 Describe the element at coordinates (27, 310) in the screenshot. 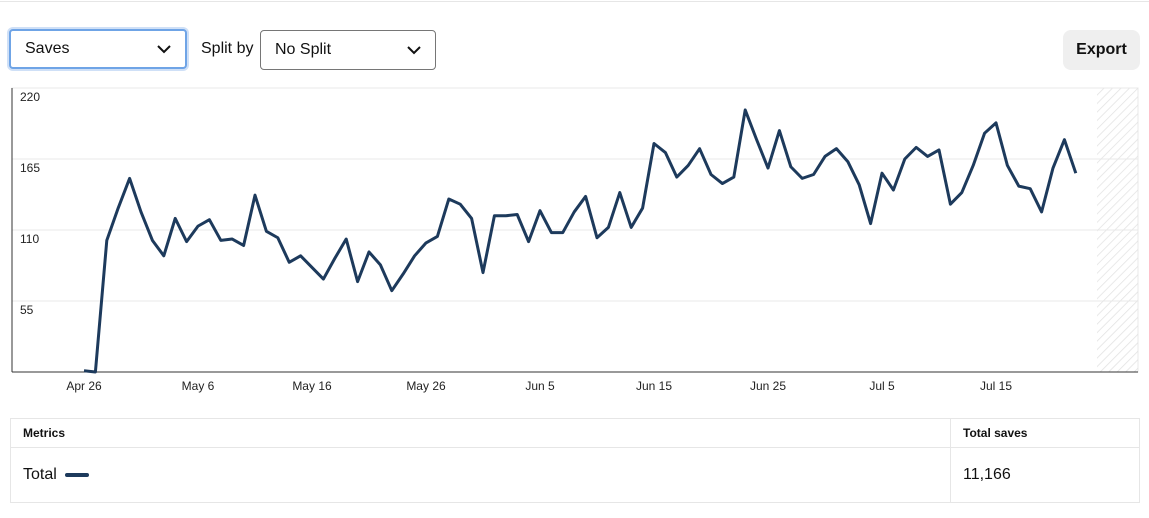

I see `y-tick-label: 55` at that location.